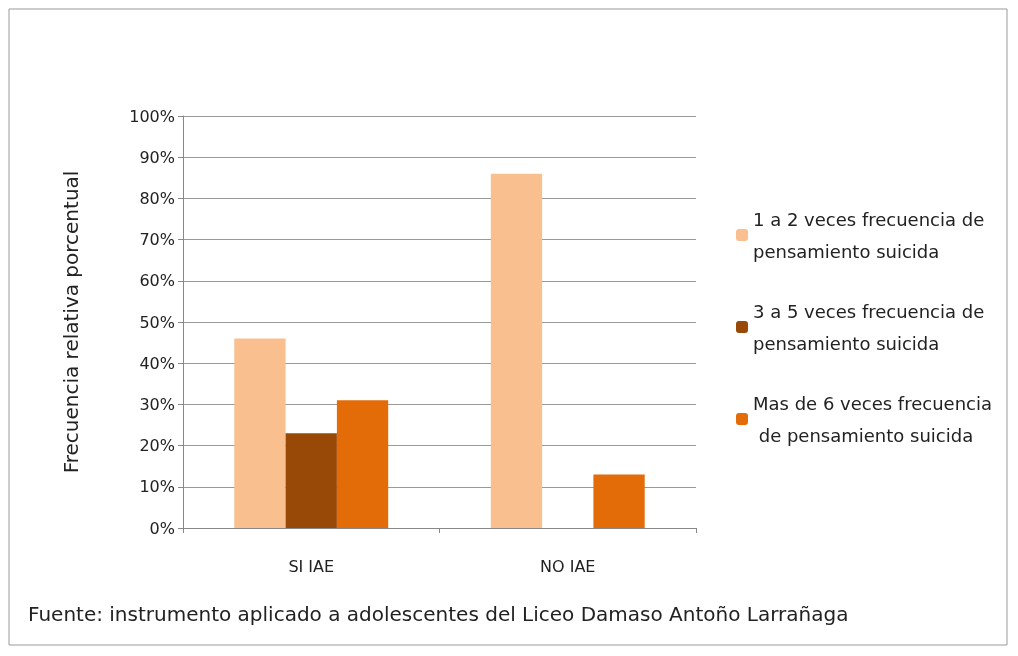 The image size is (1018, 656). What do you see at coordinates (157, 281) in the screenshot?
I see `y-tick-label: 60%` at bounding box center [157, 281].